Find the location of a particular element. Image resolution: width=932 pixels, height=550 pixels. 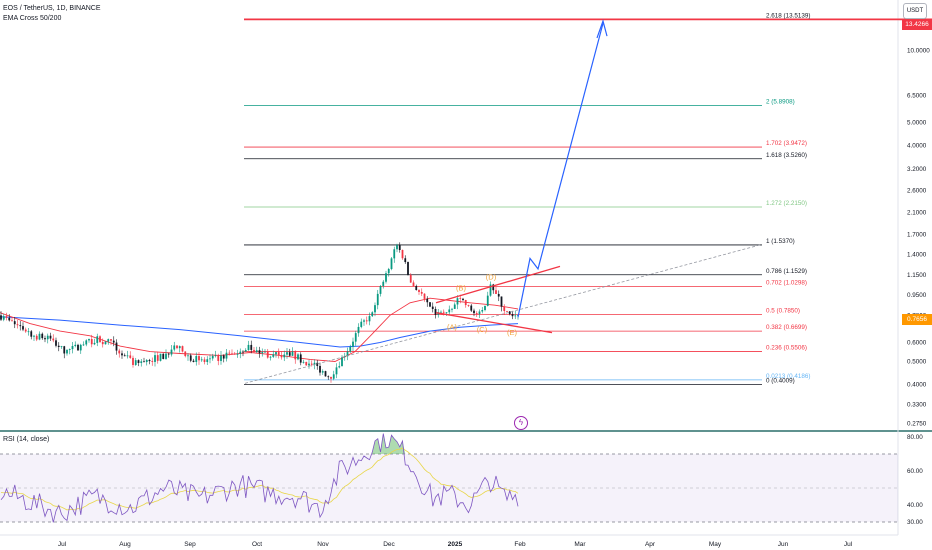

time-axis-label: May is located at coordinates (715, 544).